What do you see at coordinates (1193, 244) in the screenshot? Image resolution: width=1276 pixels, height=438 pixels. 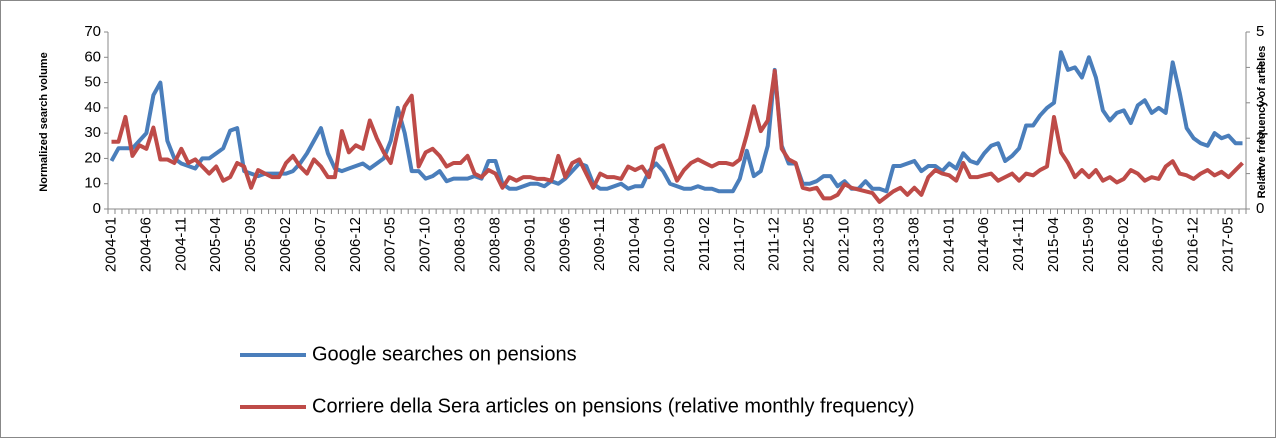 I see `x-tick-label: 2016-12` at bounding box center [1193, 244].